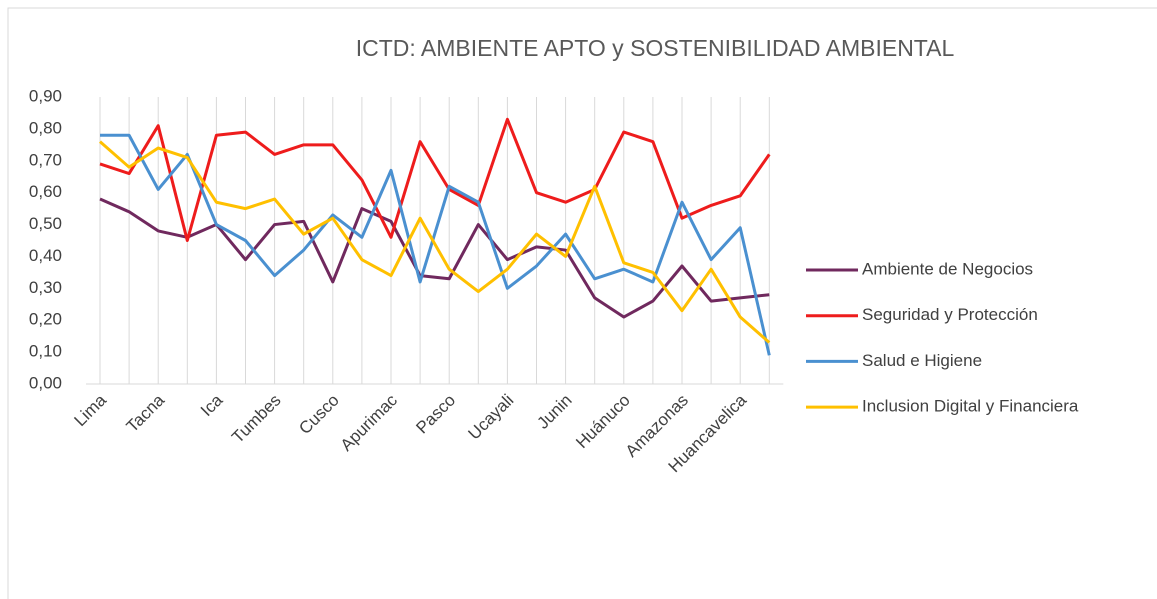  I want to click on x-tick-label: Tumbes, so click(256, 419).